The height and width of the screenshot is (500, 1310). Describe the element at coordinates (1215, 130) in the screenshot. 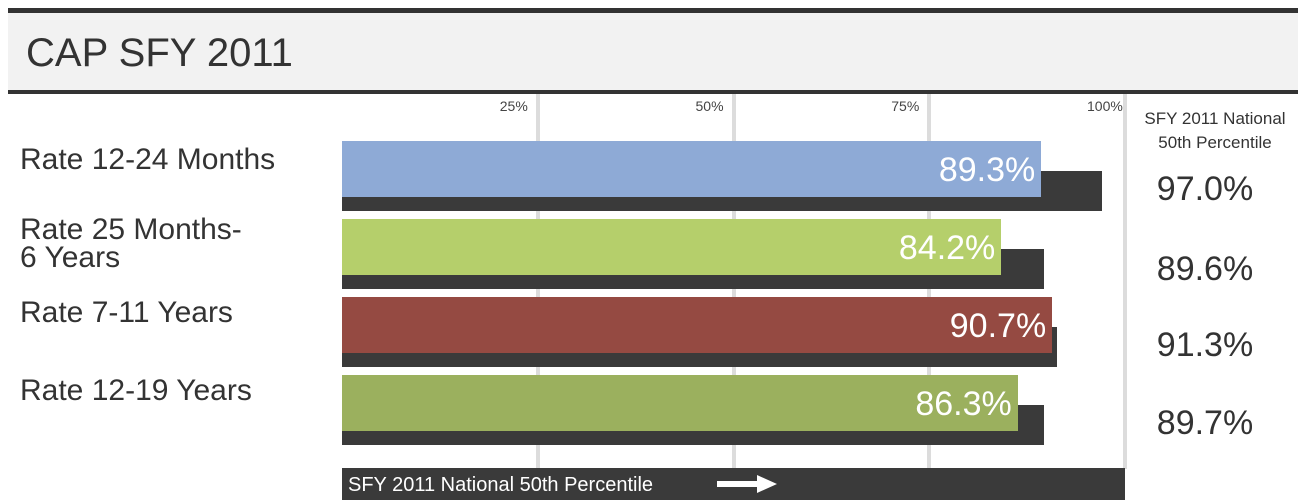

I see `national-percentile-header: SFY 2011 National 50th Percentile` at that location.